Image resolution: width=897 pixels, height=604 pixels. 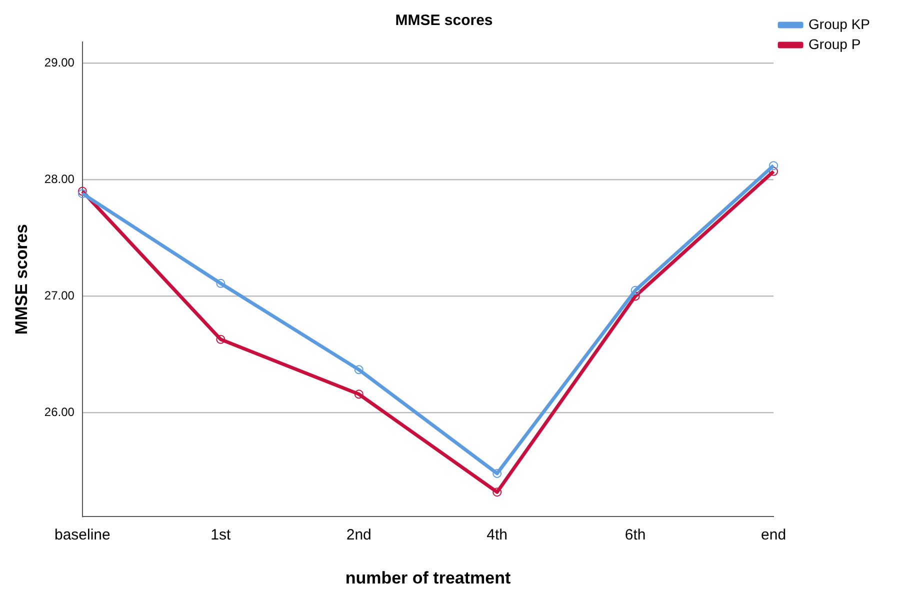 What do you see at coordinates (21, 279) in the screenshot?
I see `y-axis-title: MMSE scores` at bounding box center [21, 279].